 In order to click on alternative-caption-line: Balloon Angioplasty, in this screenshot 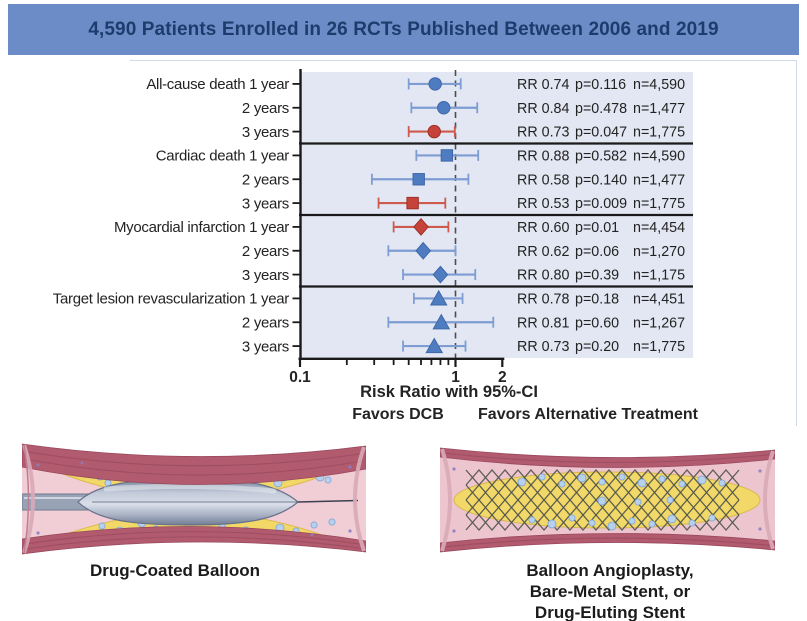, I will do `click(610, 570)`.